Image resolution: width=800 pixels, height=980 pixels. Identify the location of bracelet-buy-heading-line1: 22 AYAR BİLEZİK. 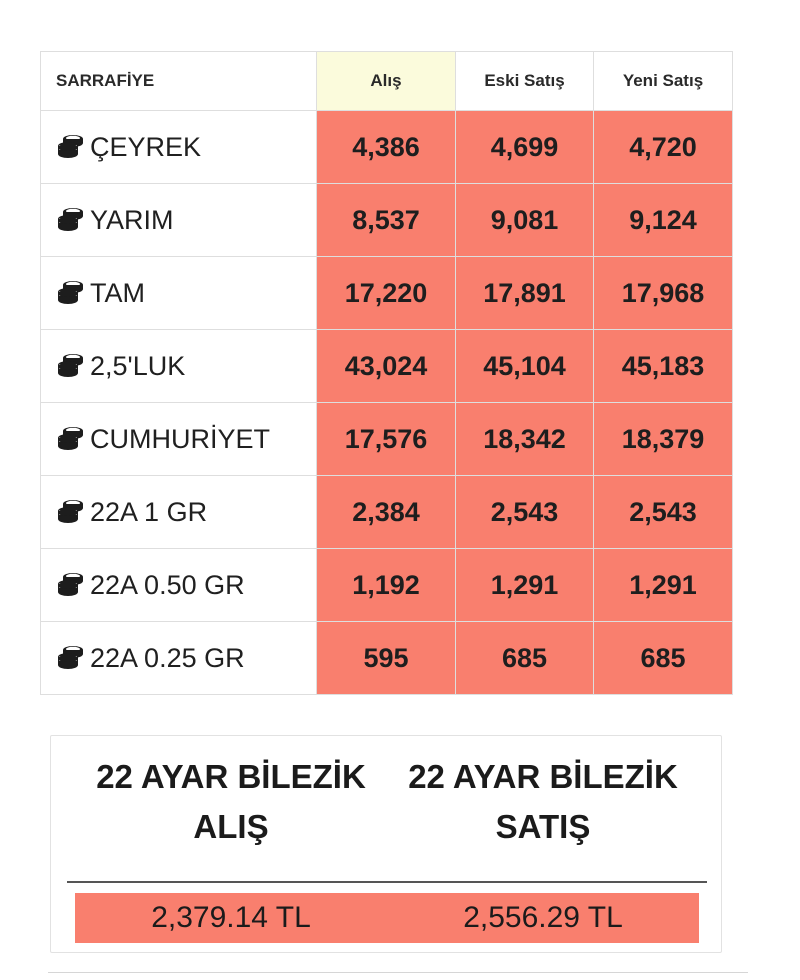
(231, 776).